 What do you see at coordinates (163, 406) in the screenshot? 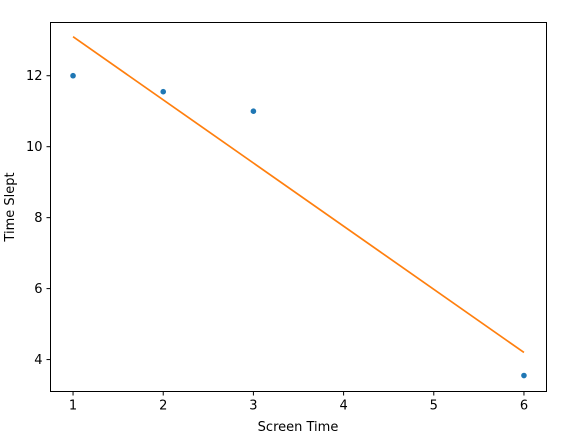
I see `x-tick-label: 2` at bounding box center [163, 406].